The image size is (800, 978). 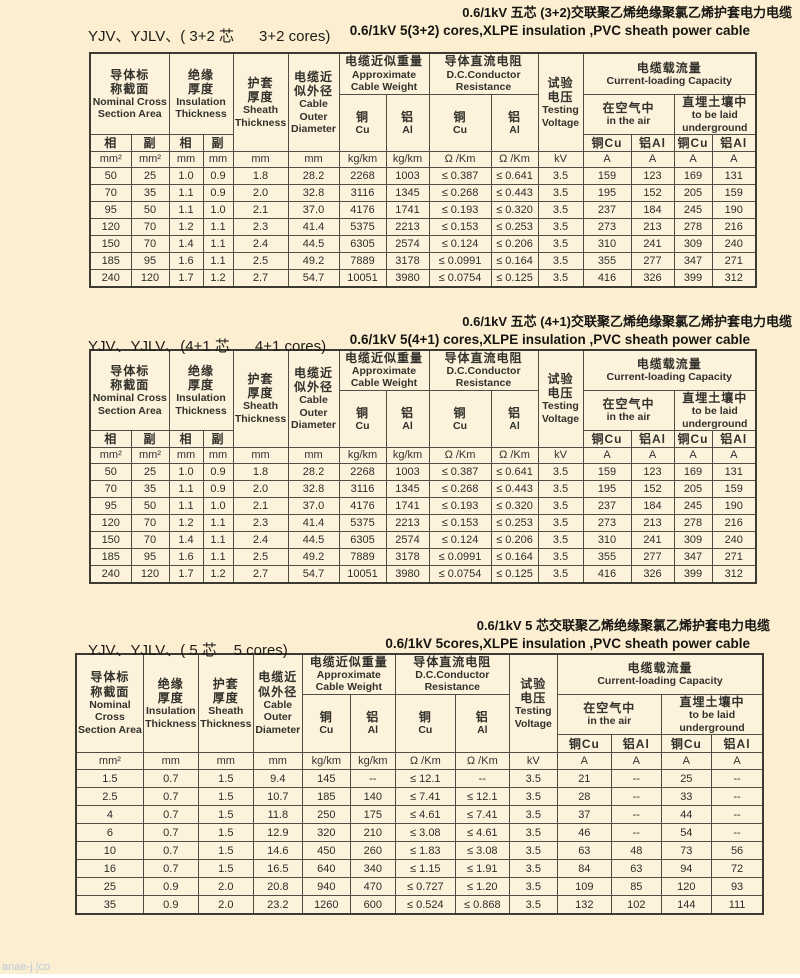 I want to click on header-cell: 铝Al, so click(x=652, y=143).